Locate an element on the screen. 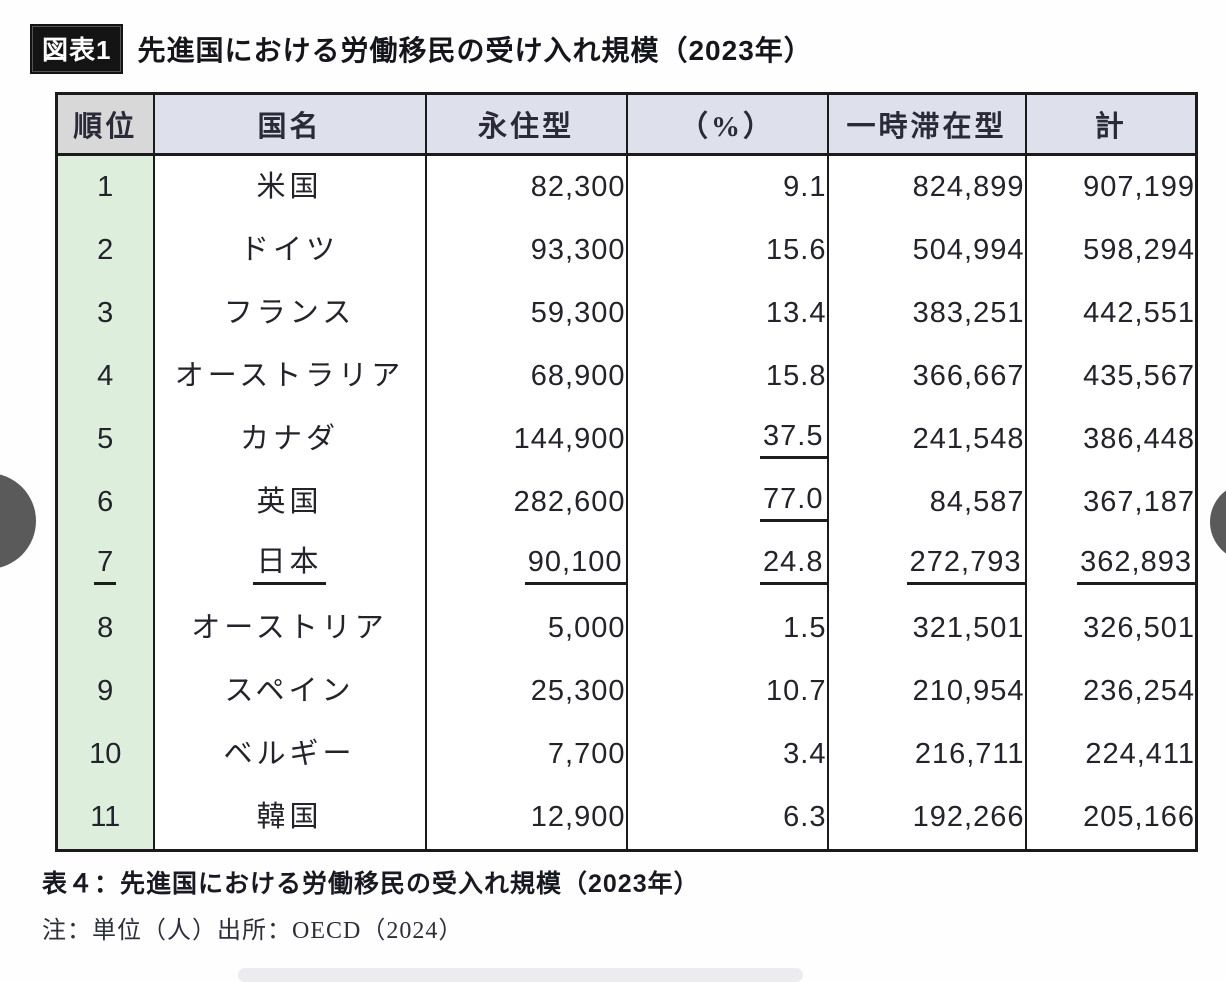 This screenshot has width=1226, height=982. cell-rank: 5 is located at coordinates (105, 439).